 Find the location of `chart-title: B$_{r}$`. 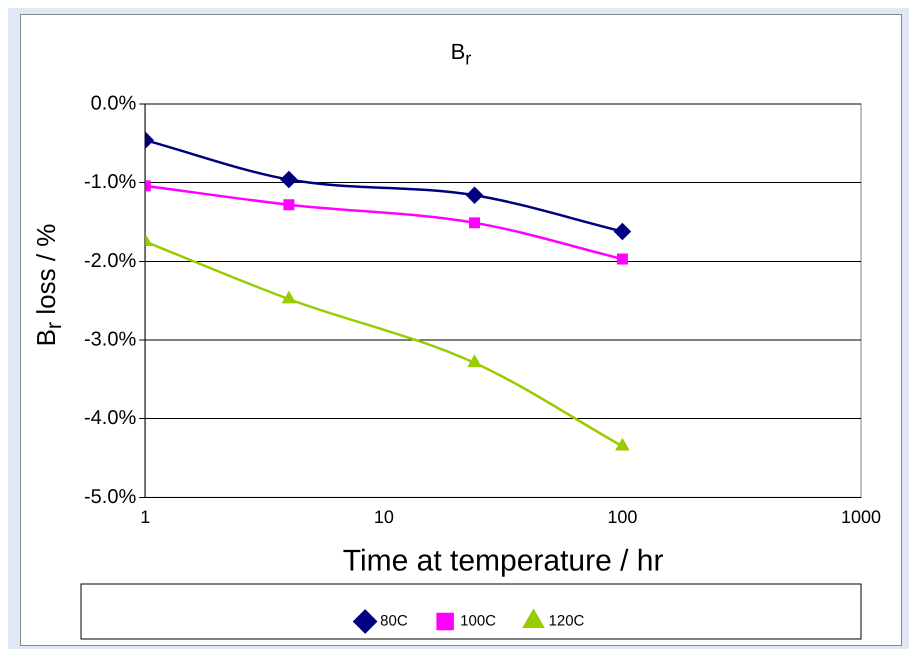

chart-title: B$_{r}$ is located at coordinates (461, 54).